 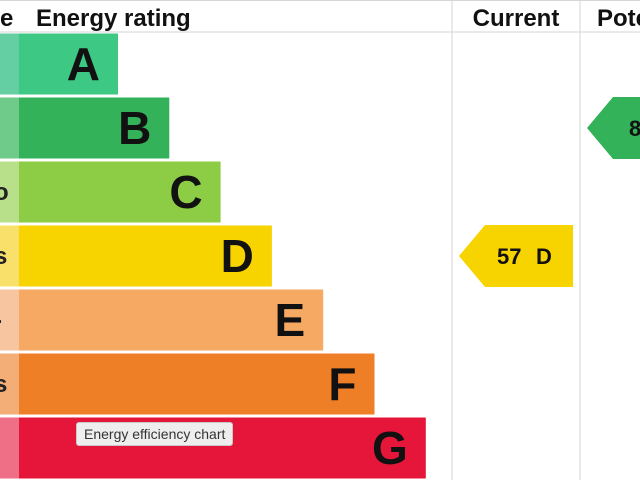 I want to click on band-letter-f: F, so click(x=342, y=384).